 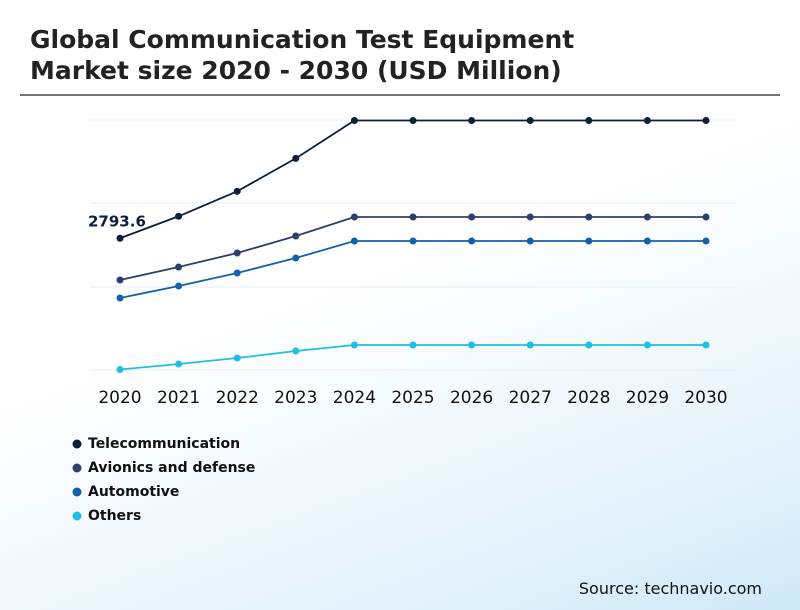 What do you see at coordinates (705, 398) in the screenshot?
I see `x-tick-label: 2030` at bounding box center [705, 398].